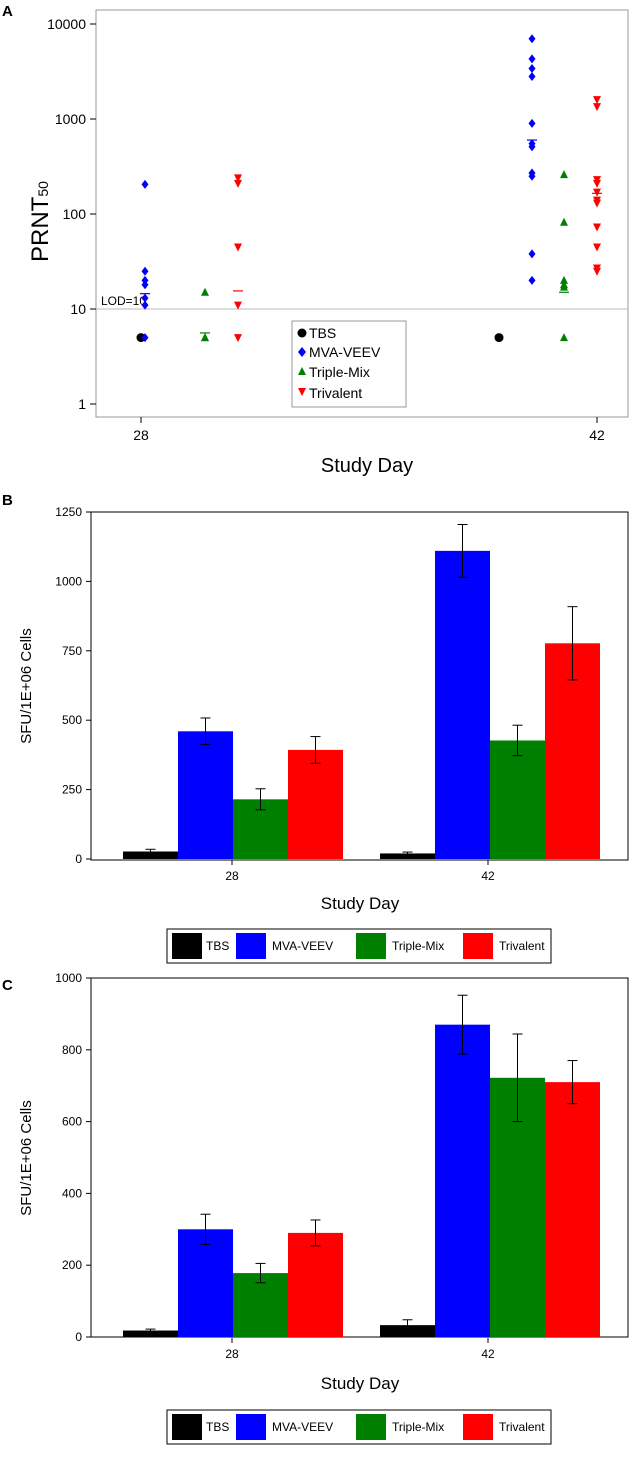 Image resolution: width=630 pixels, height=1457 pixels. I want to click on legend-swatch-trivalent, so click(478, 946).